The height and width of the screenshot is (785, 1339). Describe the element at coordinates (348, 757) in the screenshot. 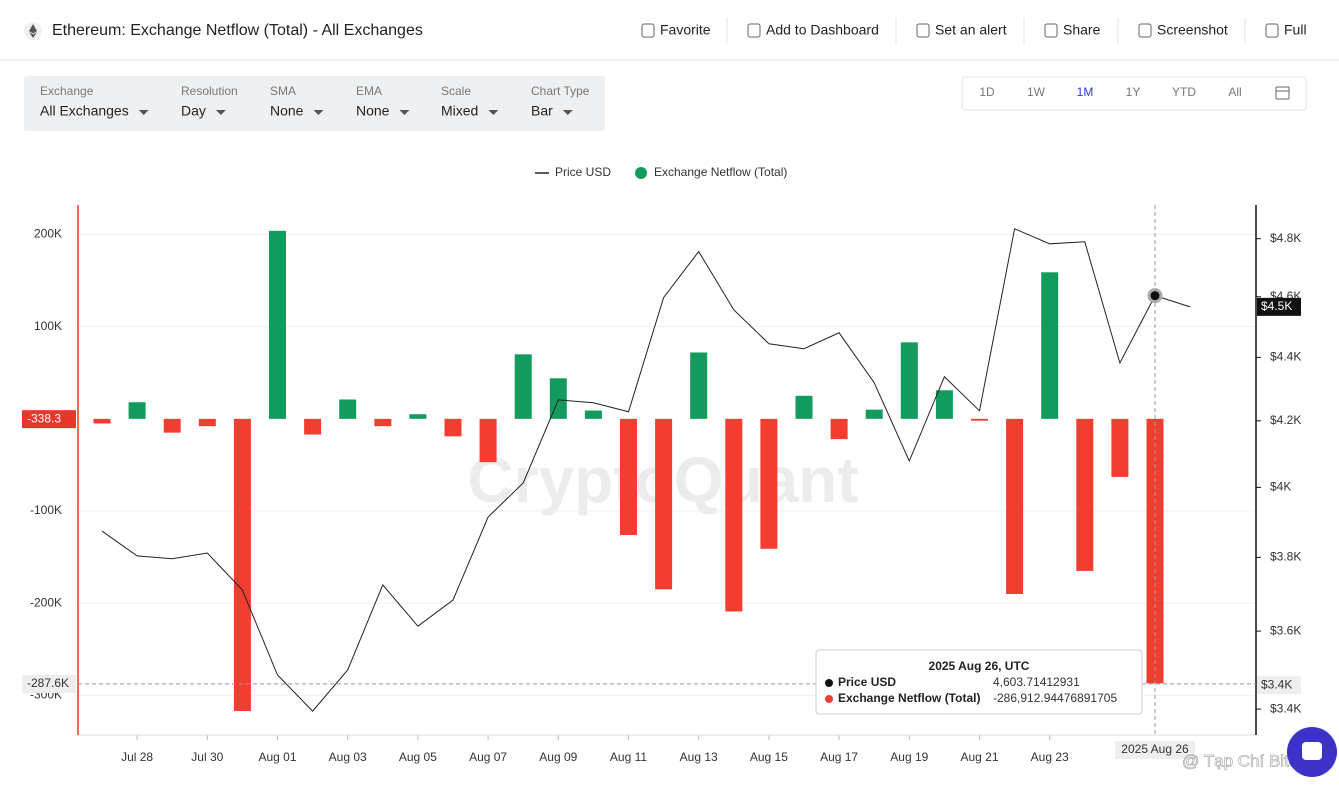

I see `x-tick-label: Aug 03` at that location.